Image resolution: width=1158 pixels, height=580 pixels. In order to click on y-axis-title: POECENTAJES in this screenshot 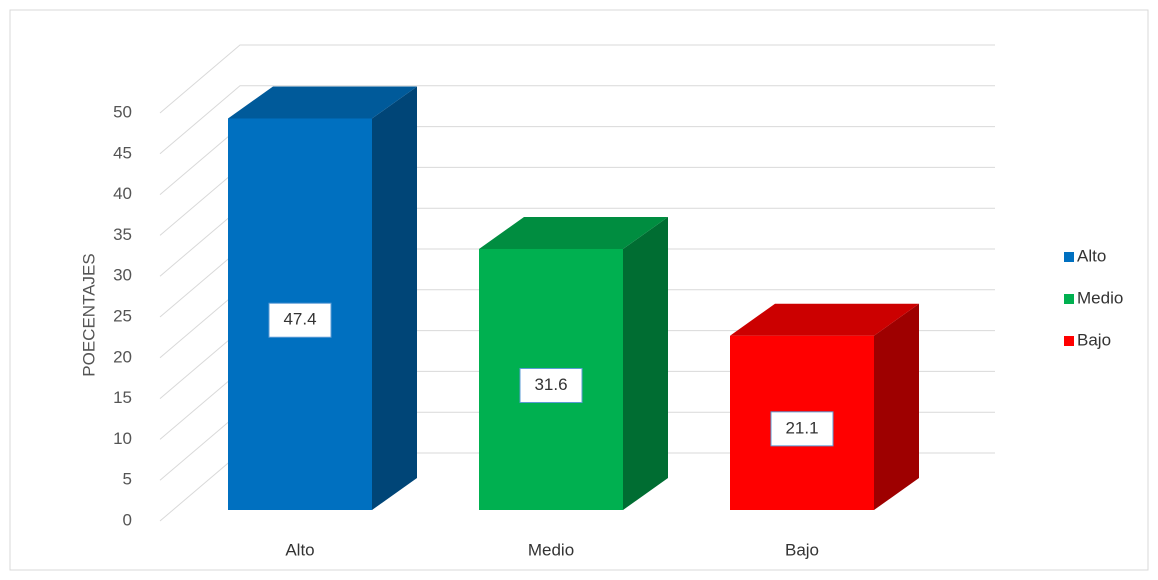, I will do `click(88, 314)`.